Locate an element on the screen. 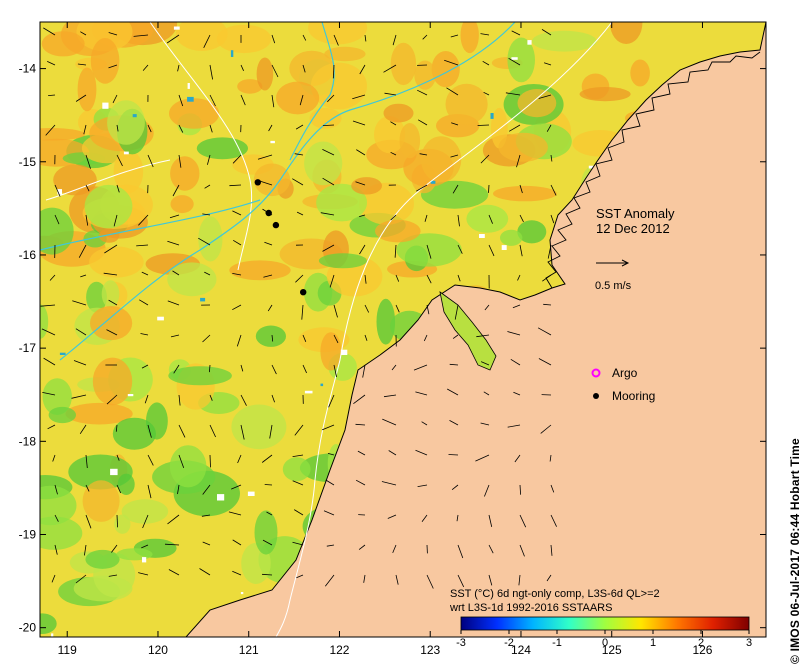  mooring-markers is located at coordinates (280, 237).